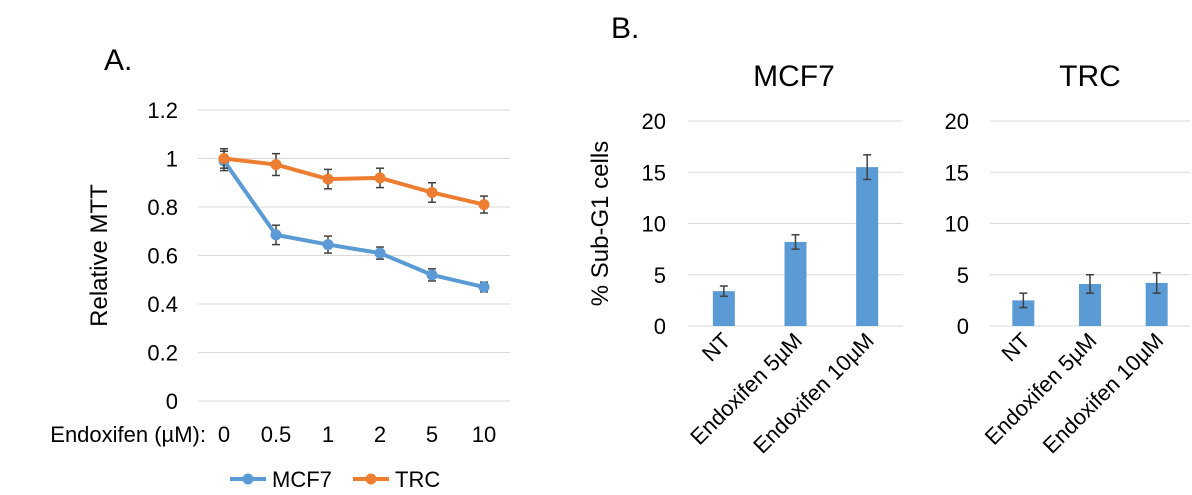 This screenshot has height=495, width=1192. Describe the element at coordinates (794, 76) in the screenshot. I see `chart-title: MCF7` at that location.